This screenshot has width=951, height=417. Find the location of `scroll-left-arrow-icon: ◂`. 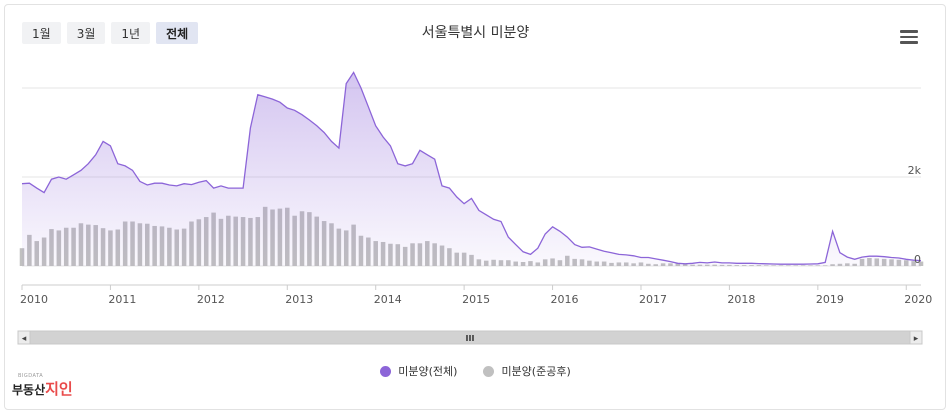

scroll-left-arrow-icon: ◂ is located at coordinates (24, 339).